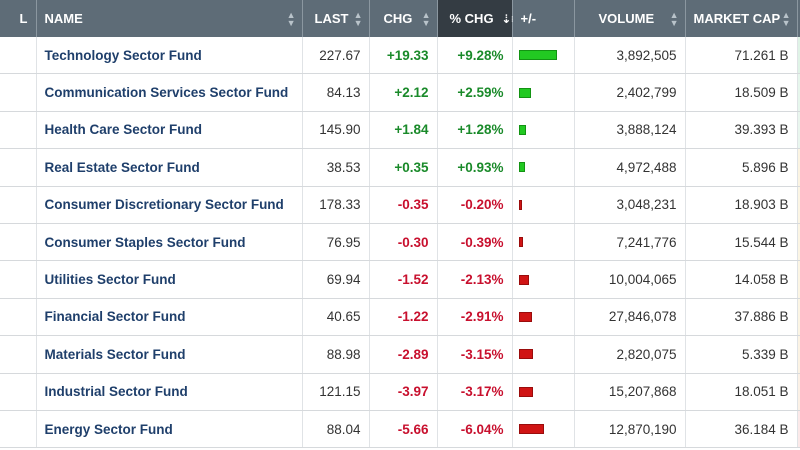  Describe the element at coordinates (398, 18) in the screenshot. I see `column-header-chg-label: CHG` at that location.